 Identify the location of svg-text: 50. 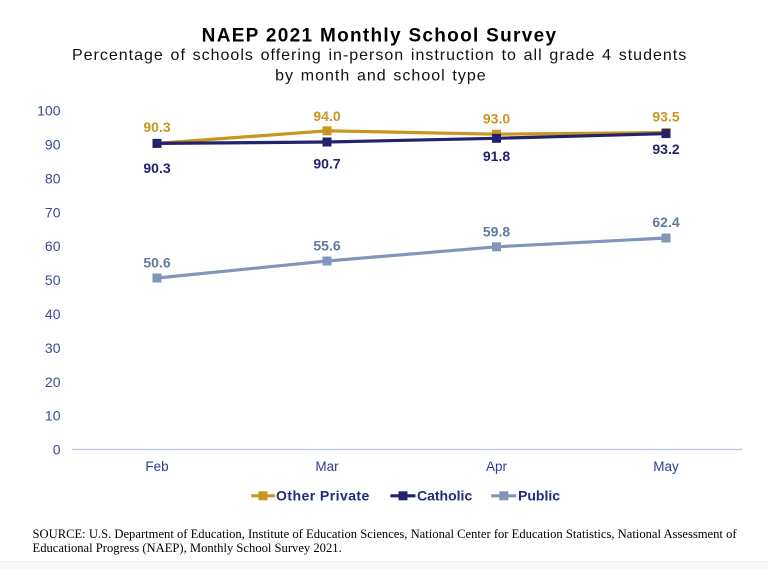
(53, 280).